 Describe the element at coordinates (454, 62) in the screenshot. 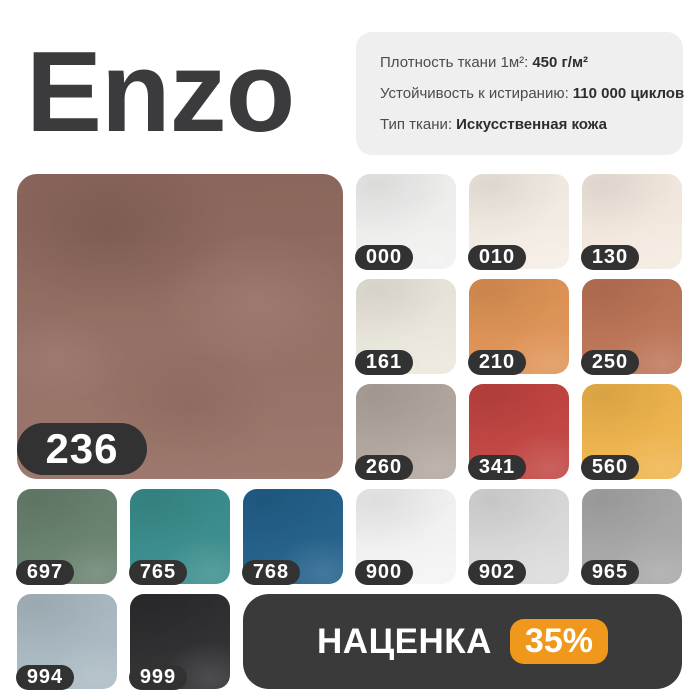

I see `spec-density-label: Плотность ткани 1м²:` at that location.